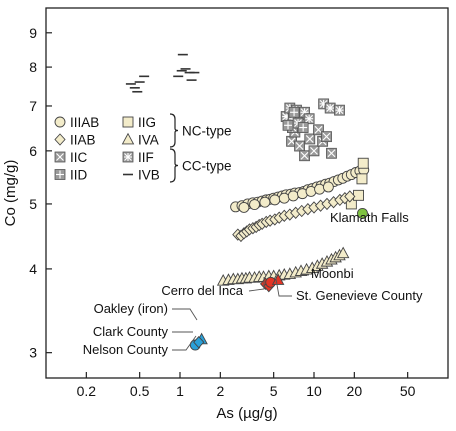 This screenshot has width=456, height=431. Describe the element at coordinates (60, 122) in the screenshot. I see `legend-marker-iiiab` at that location.